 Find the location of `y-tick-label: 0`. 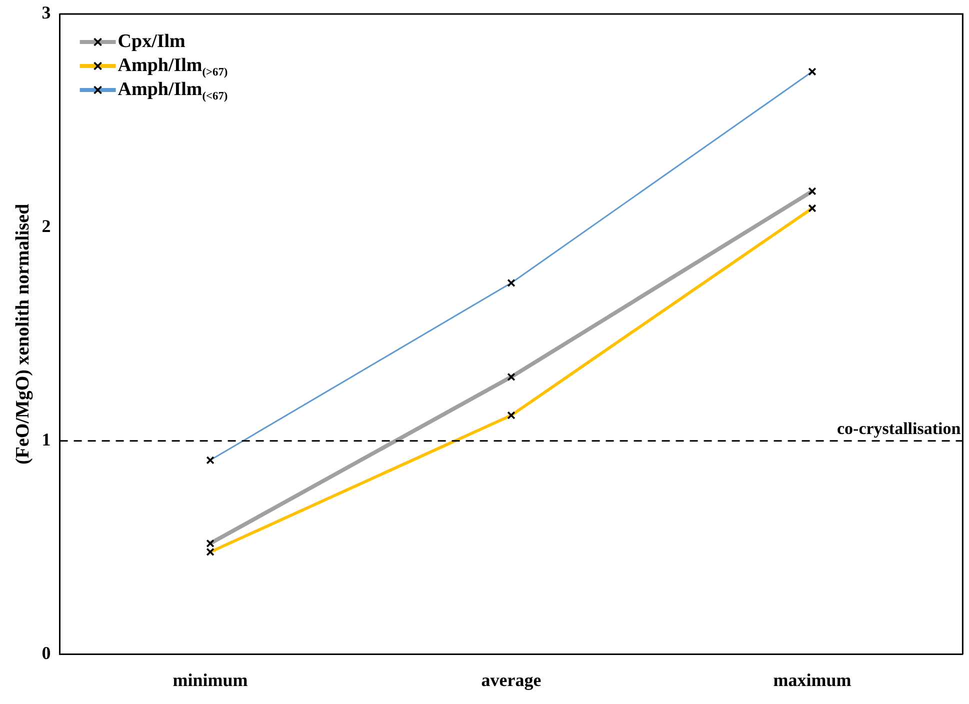

y-tick-label: 0 is located at coordinates (46, 653).